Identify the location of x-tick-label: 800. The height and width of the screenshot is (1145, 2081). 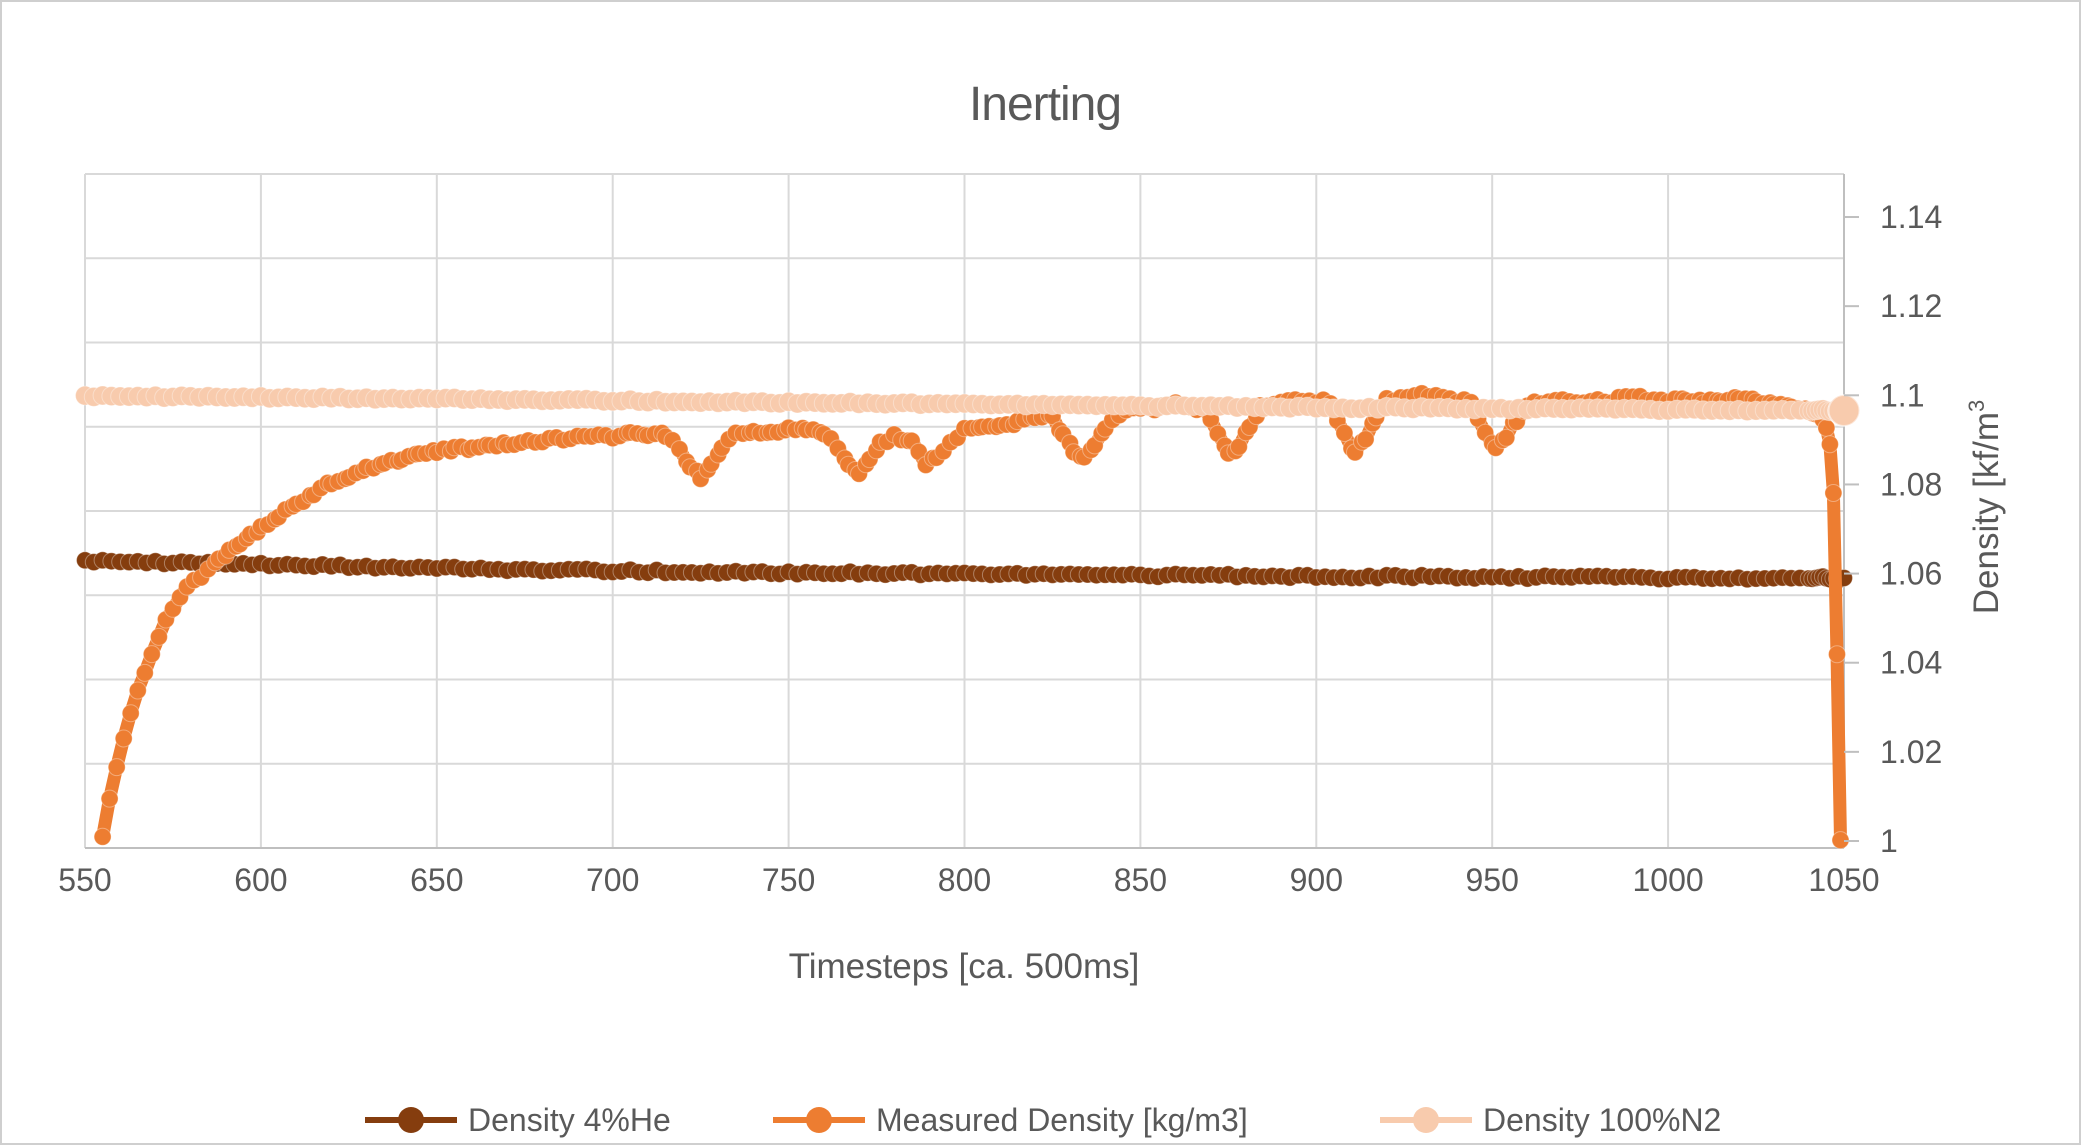
(964, 880).